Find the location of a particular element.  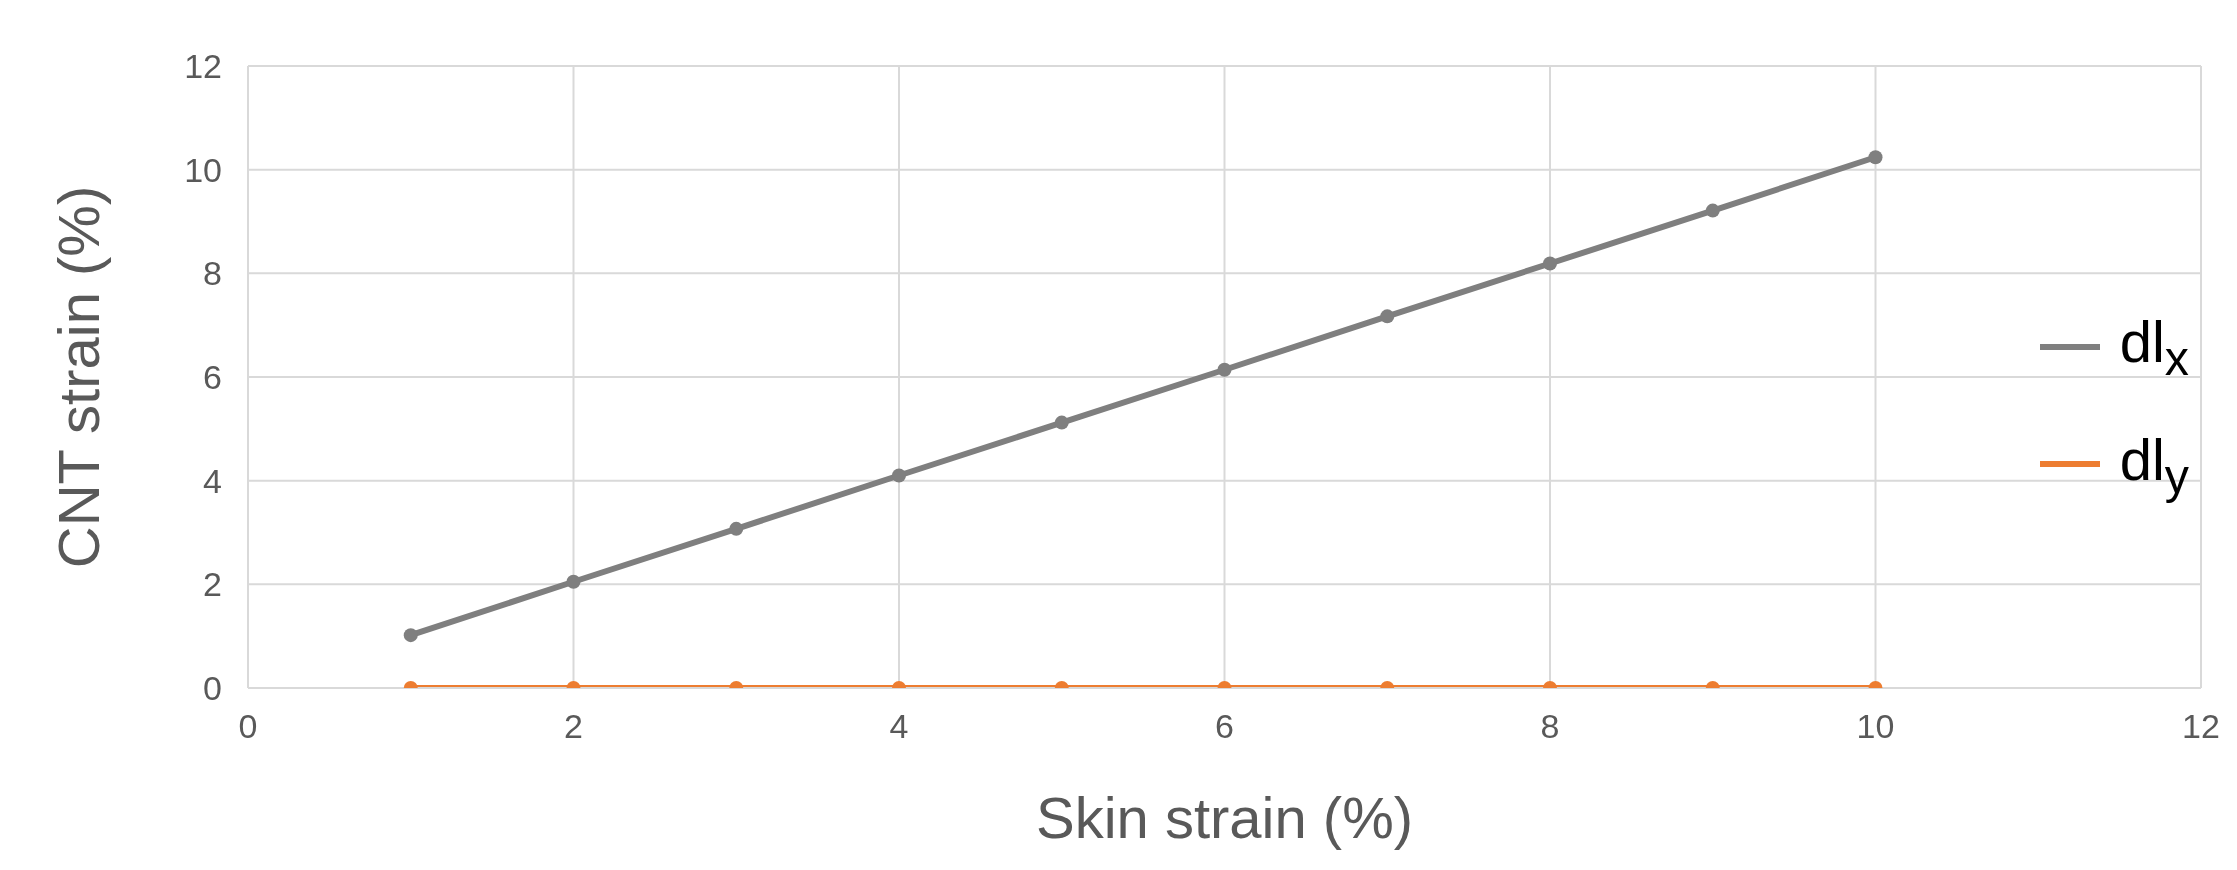

x-tick-label: 6 is located at coordinates (1224, 726).